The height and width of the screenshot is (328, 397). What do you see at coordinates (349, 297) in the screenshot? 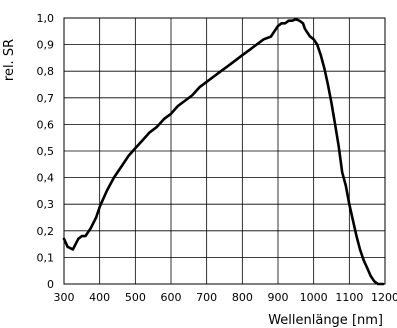
I see `x-tick-label: 1100` at bounding box center [349, 297].